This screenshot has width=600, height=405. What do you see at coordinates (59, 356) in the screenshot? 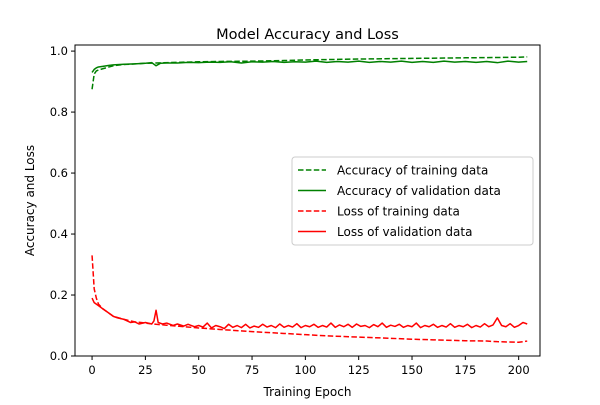
I see `y-tick-label: 0.0` at bounding box center [59, 356].